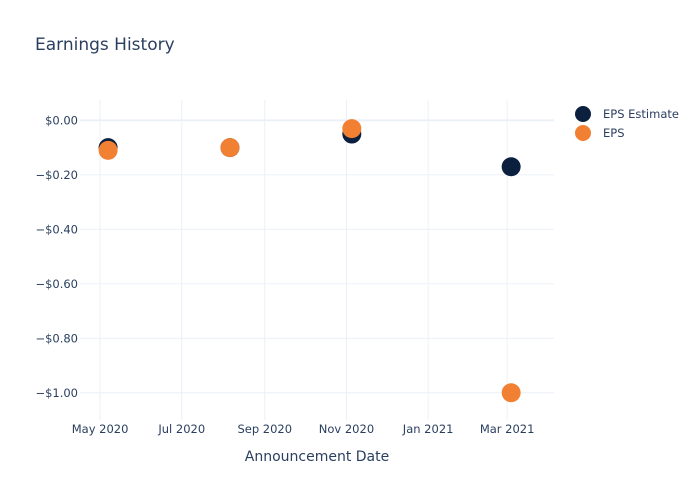 Image resolution: width=700 pixels, height=500 pixels. What do you see at coordinates (61, 120) in the screenshot?
I see `y-tick-label: $0.00` at bounding box center [61, 120].